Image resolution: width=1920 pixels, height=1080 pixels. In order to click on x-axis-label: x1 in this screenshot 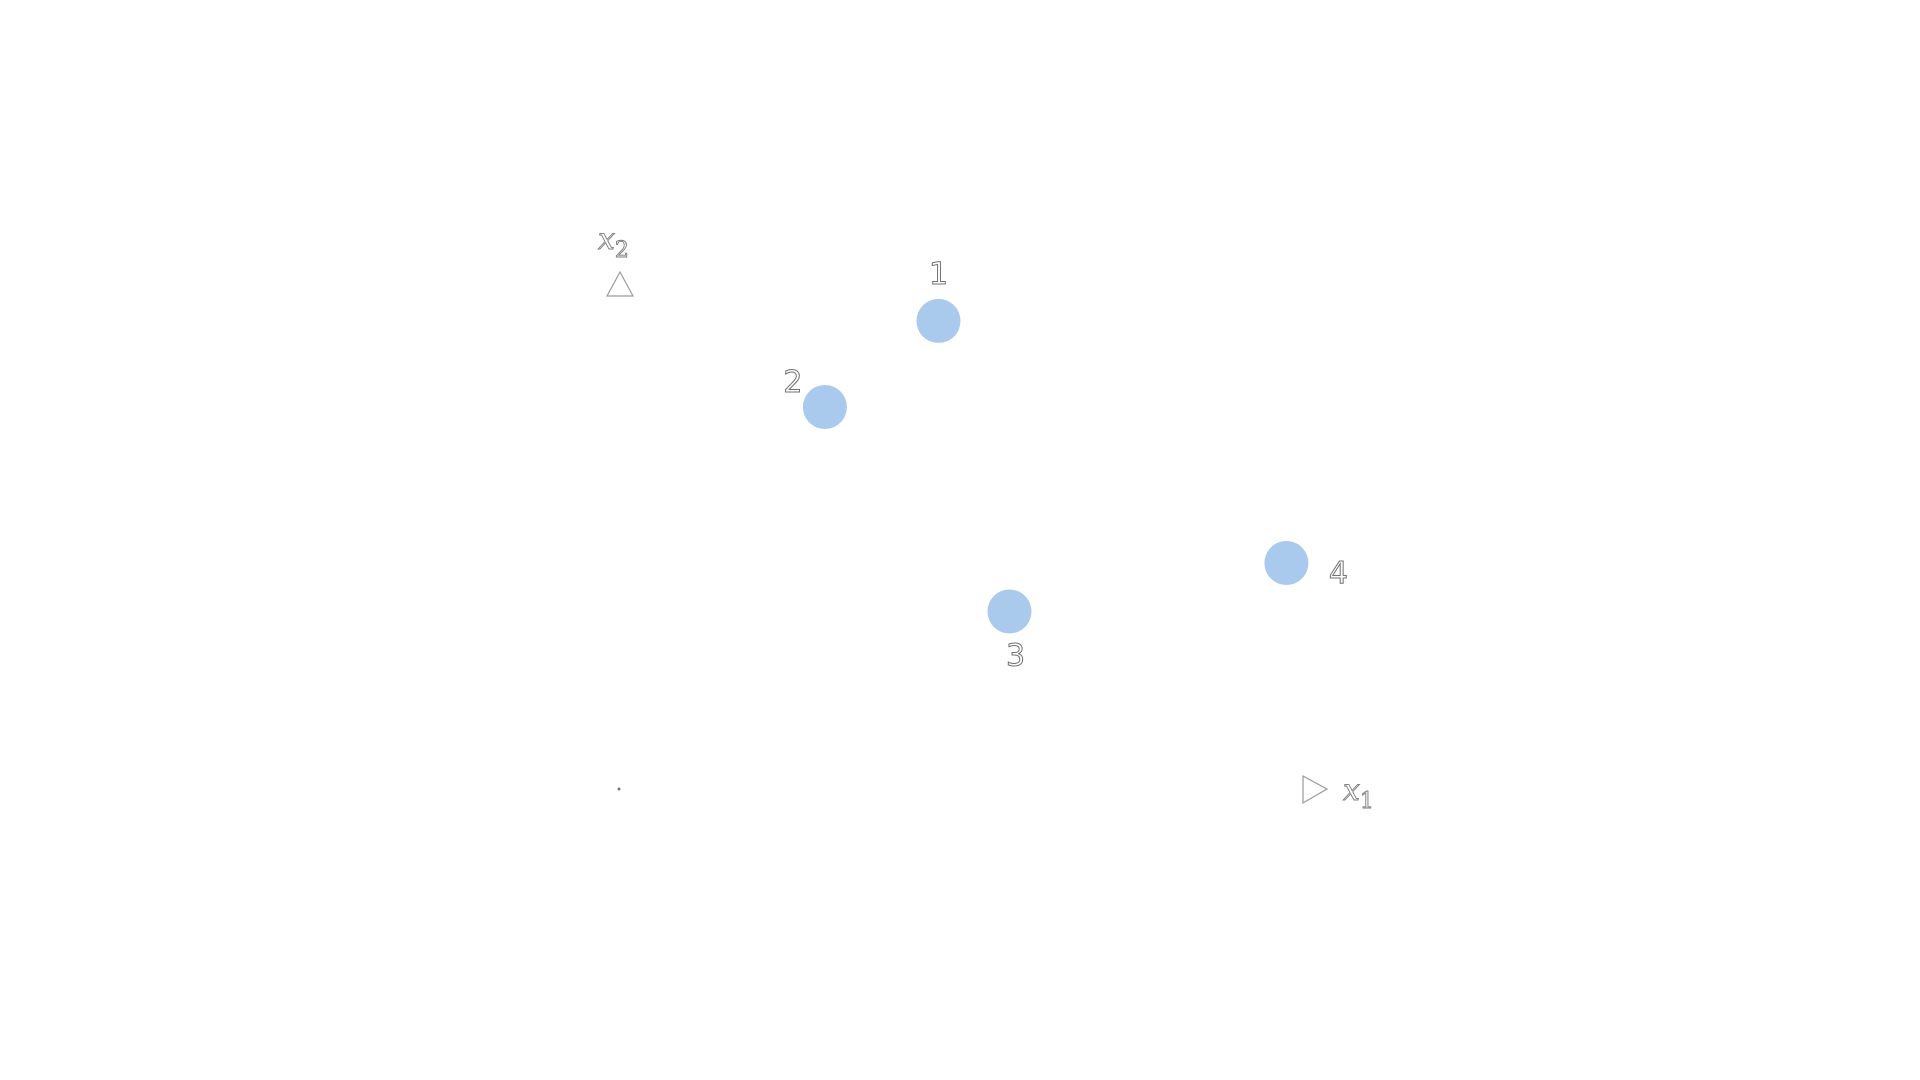, I will do `click(1358, 793)`.